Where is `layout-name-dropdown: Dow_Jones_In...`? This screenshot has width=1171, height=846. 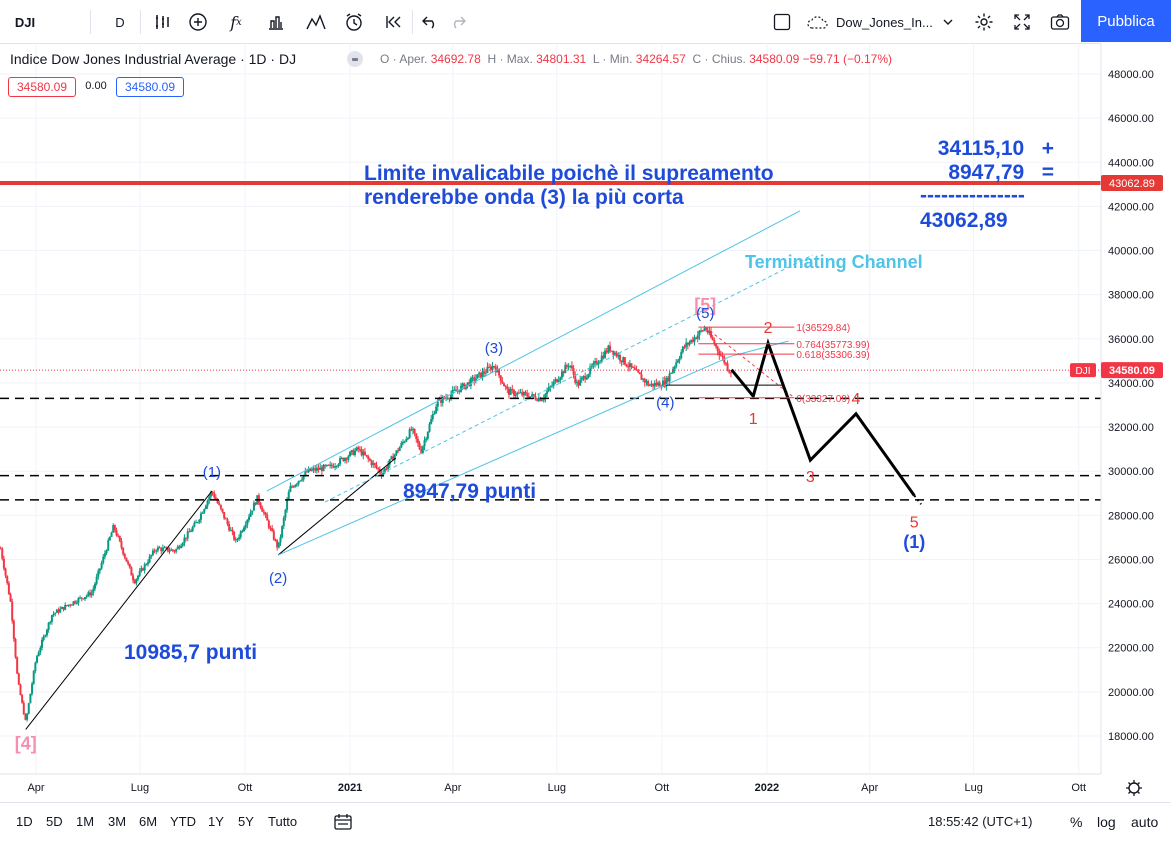
layout-name-dropdown: Dow_Jones_In... is located at coordinates (885, 22).